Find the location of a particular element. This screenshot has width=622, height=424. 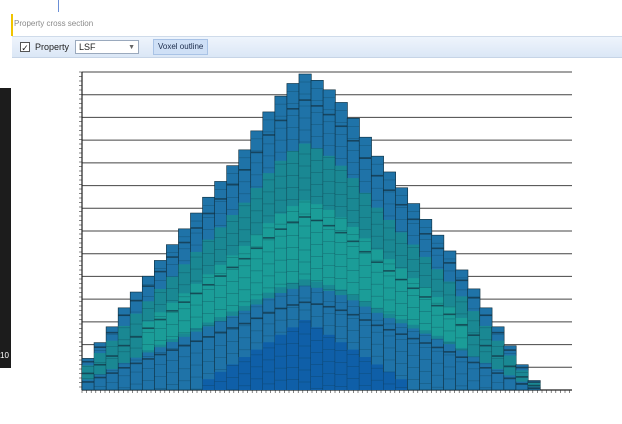

property-label: Property is located at coordinates (52, 47).